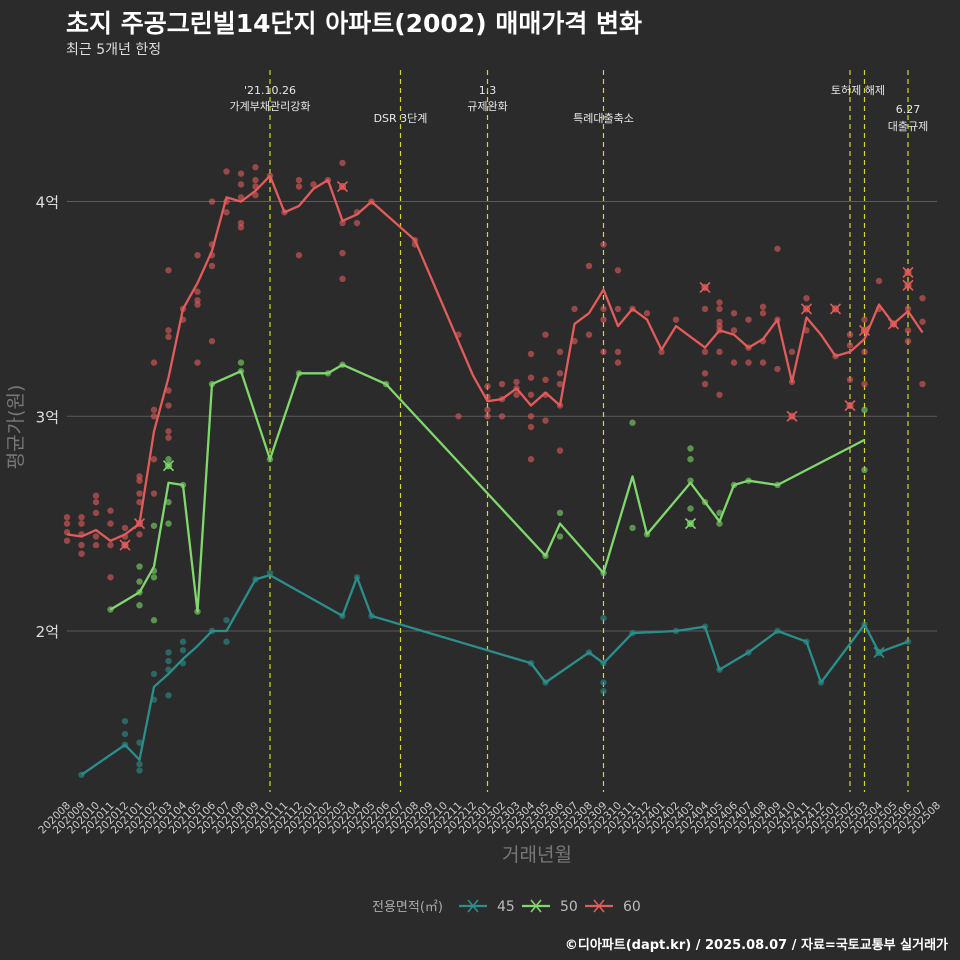 The height and width of the screenshot is (960, 960). I want to click on legend-label: 50, so click(569, 907).